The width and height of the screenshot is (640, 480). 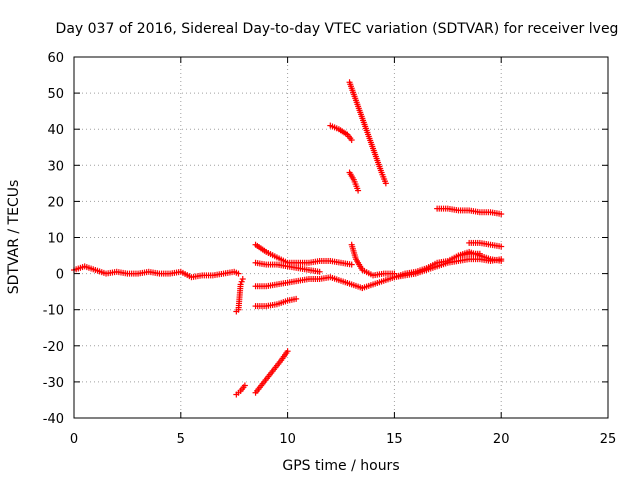 I want to click on x-tick-label: 25, so click(x=608, y=439).